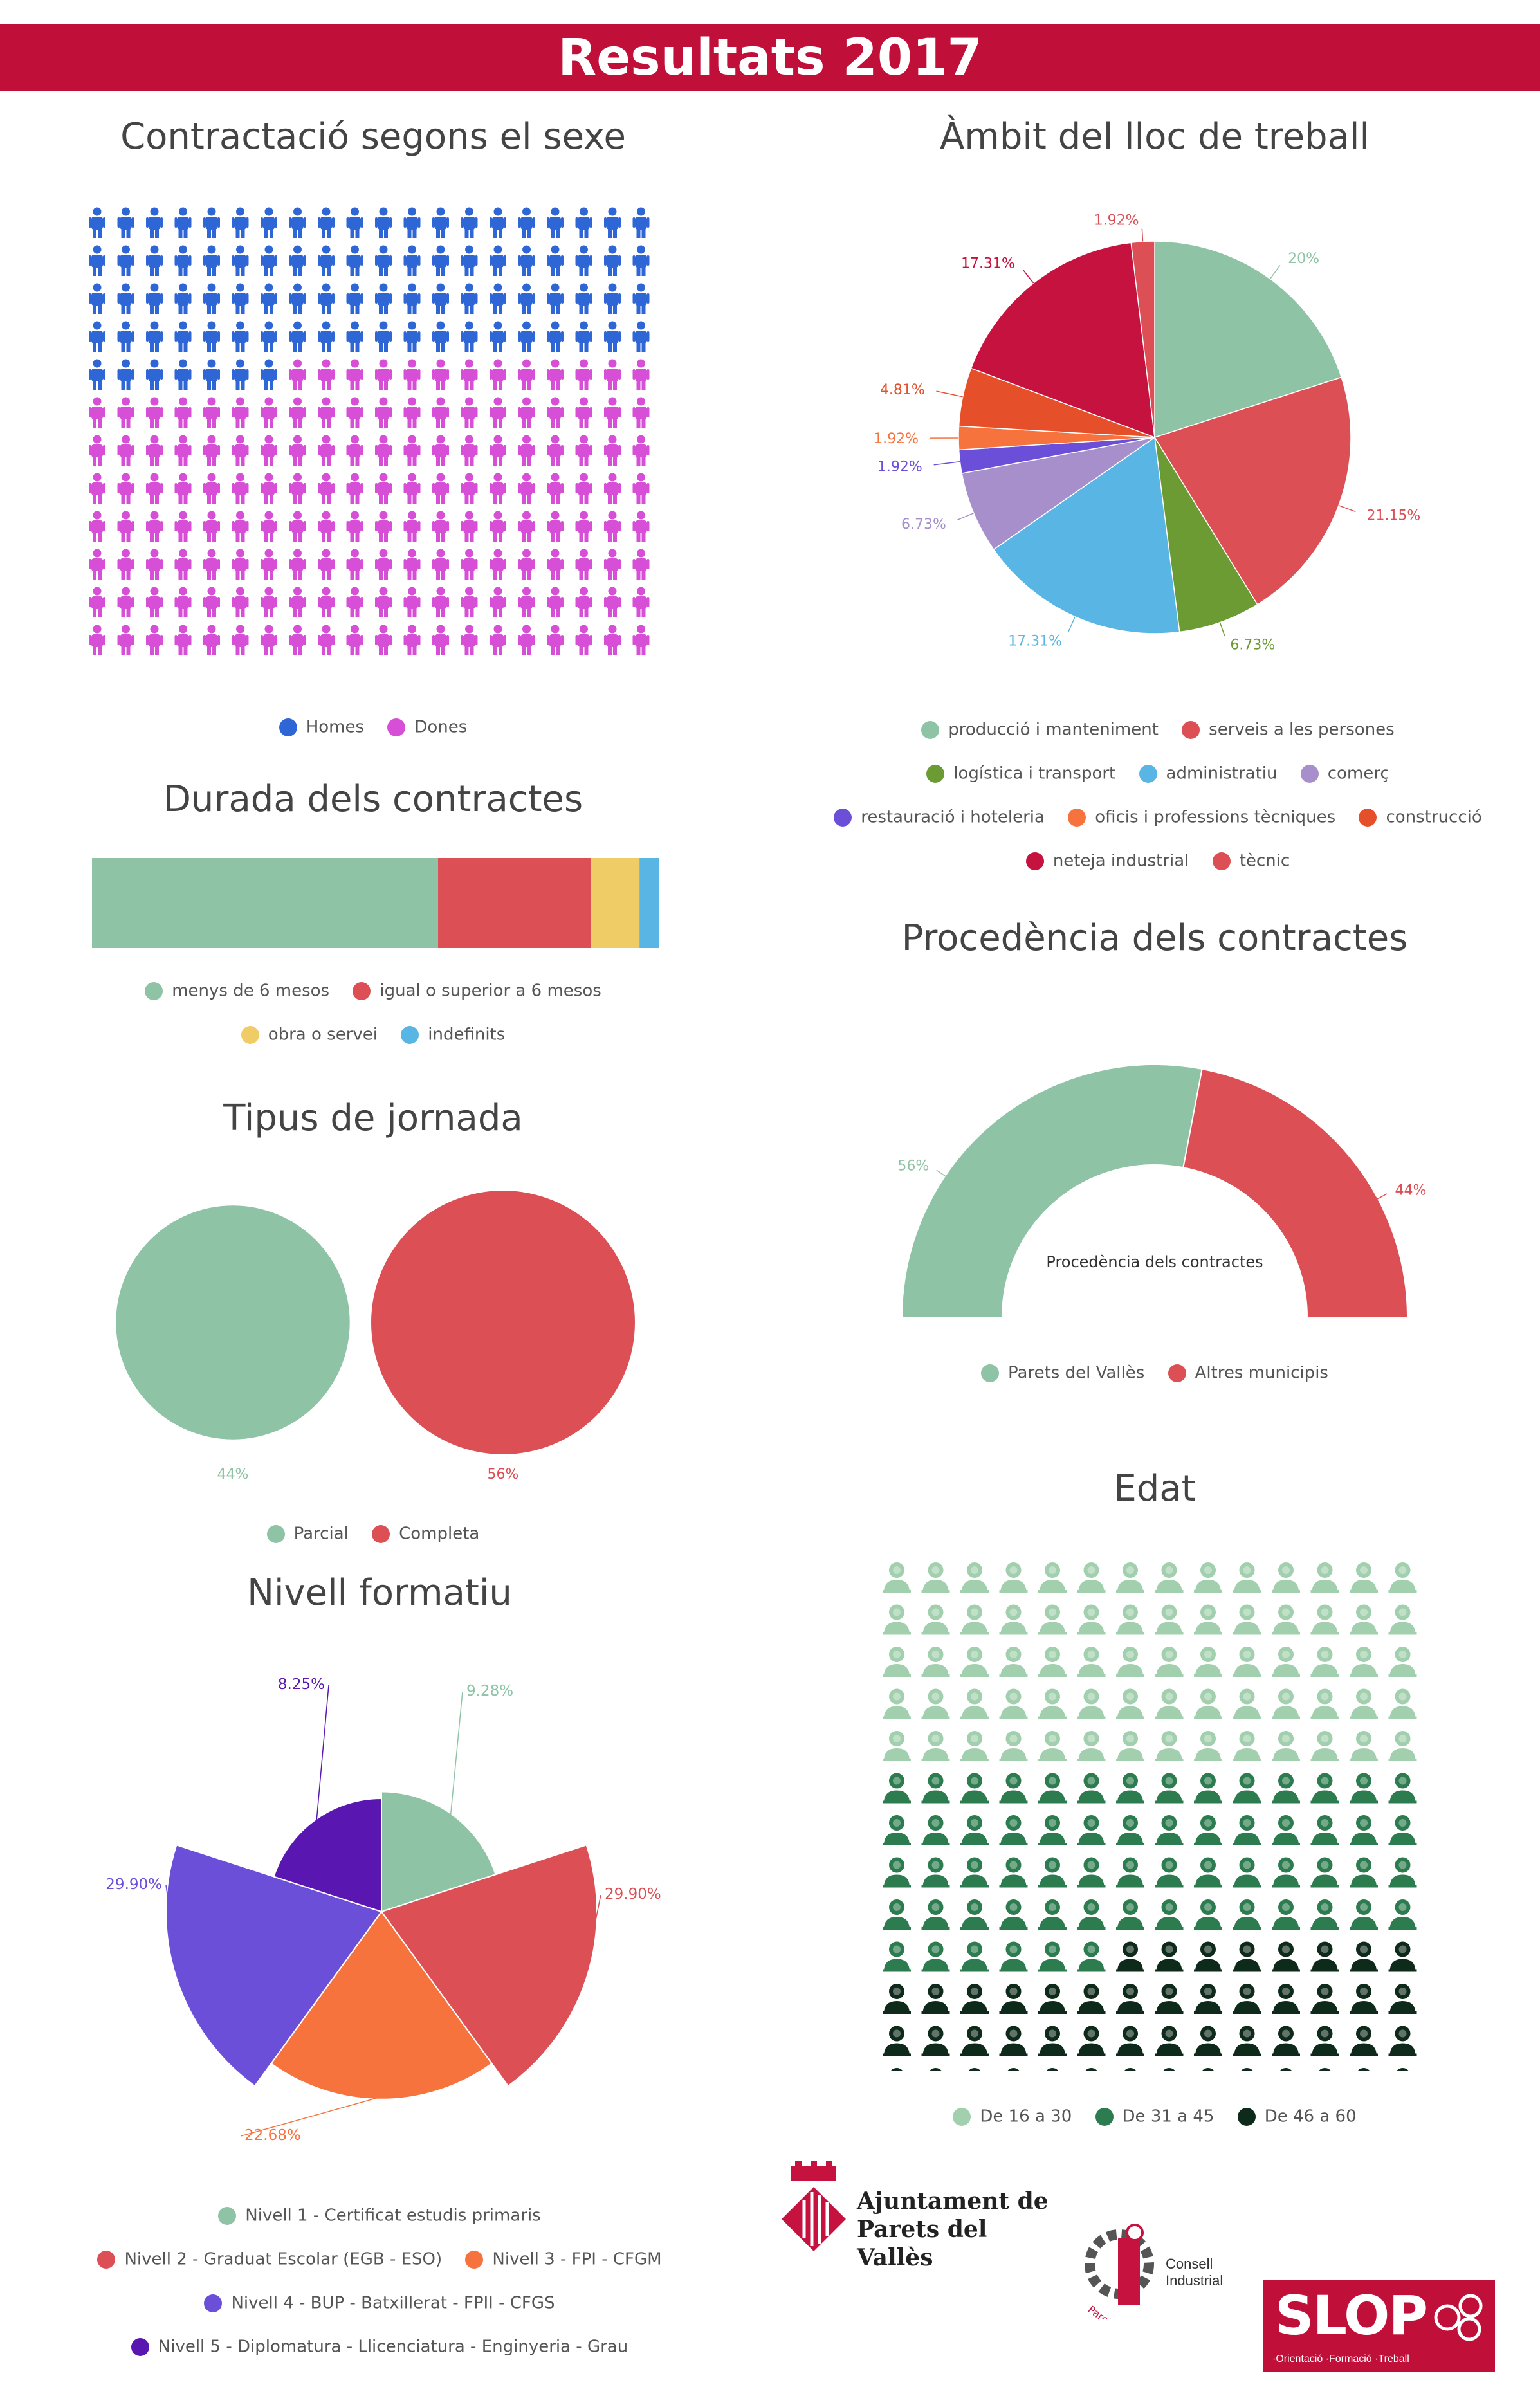 This screenshot has height=2396, width=1540. I want to click on legend-item: igual o superior a 6 mesos, so click(477, 991).